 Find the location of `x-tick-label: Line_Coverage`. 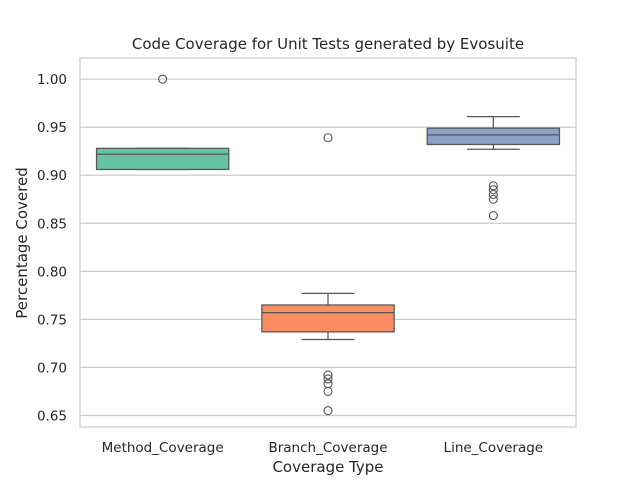

x-tick-label: Line_Coverage is located at coordinates (494, 448).